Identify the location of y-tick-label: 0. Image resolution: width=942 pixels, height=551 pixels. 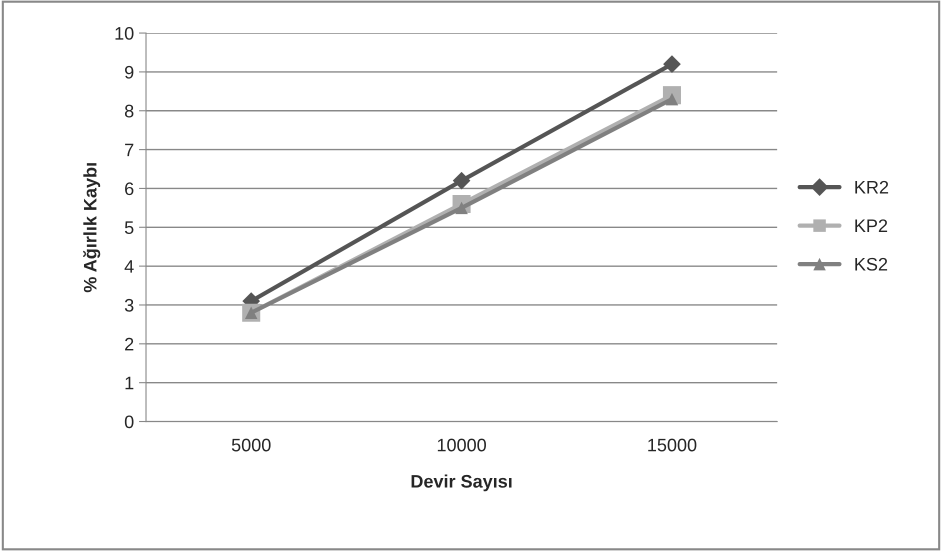
(129, 421).